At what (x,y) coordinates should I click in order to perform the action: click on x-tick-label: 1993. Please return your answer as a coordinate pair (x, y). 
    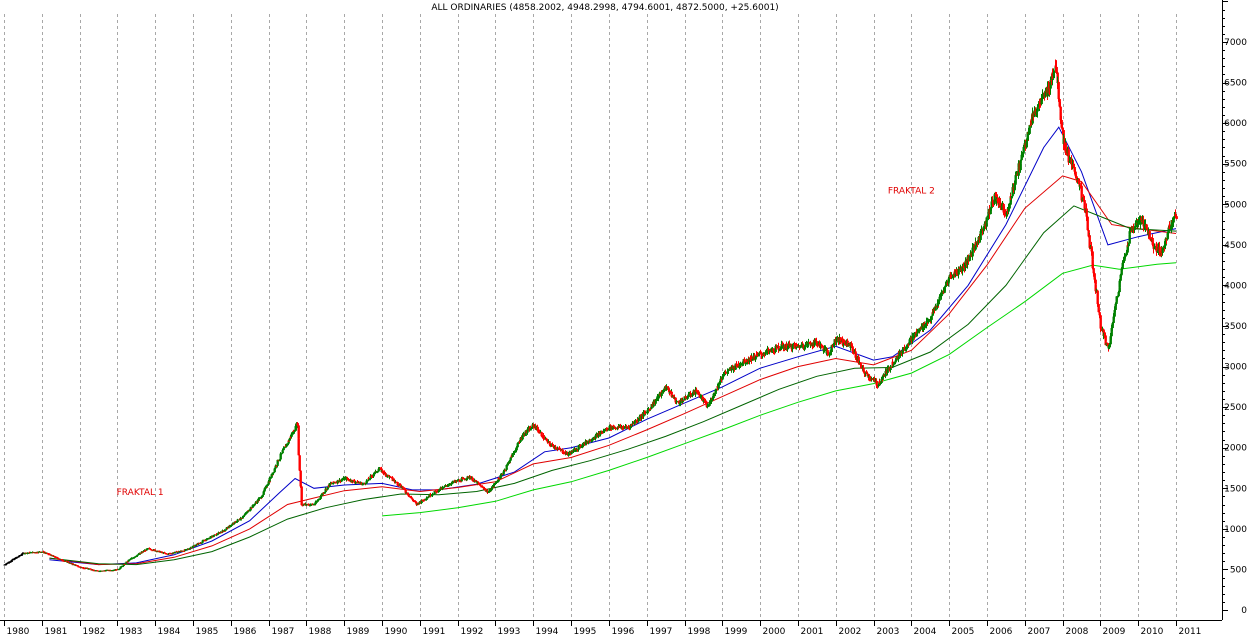
    Looking at the image, I should click on (509, 631).